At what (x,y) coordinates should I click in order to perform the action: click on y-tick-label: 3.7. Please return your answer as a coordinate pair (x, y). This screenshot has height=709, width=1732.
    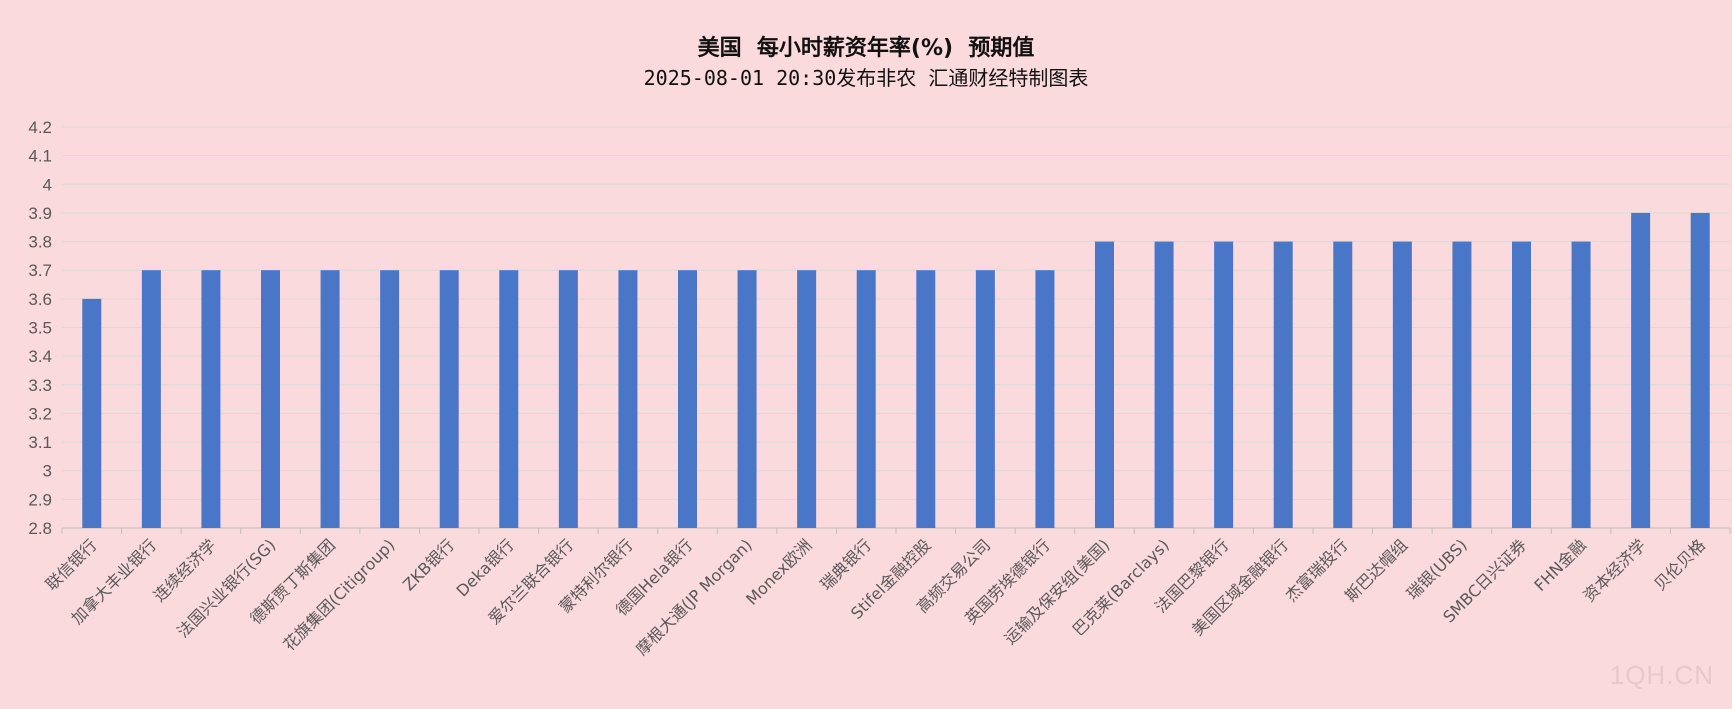
    Looking at the image, I should click on (40, 270).